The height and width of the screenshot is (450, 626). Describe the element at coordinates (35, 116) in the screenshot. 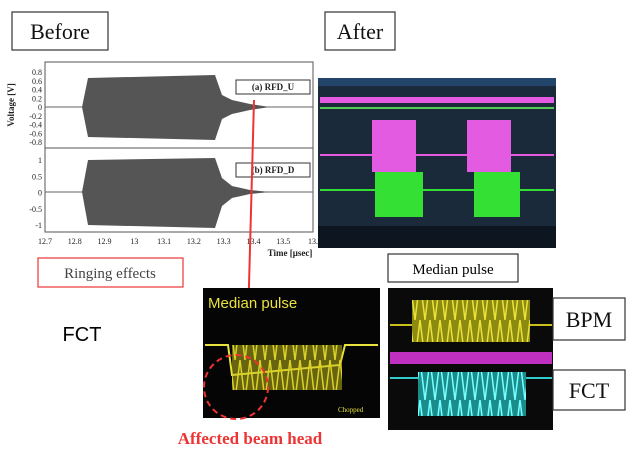

I see `y-tick-label: -0.2` at that location.